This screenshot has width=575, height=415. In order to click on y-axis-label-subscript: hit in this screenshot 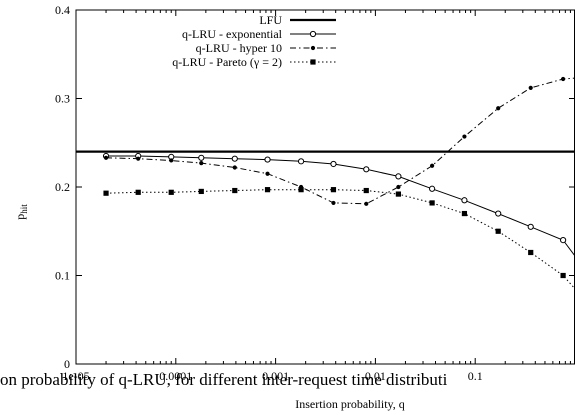, I will do `click(24, 209)`.